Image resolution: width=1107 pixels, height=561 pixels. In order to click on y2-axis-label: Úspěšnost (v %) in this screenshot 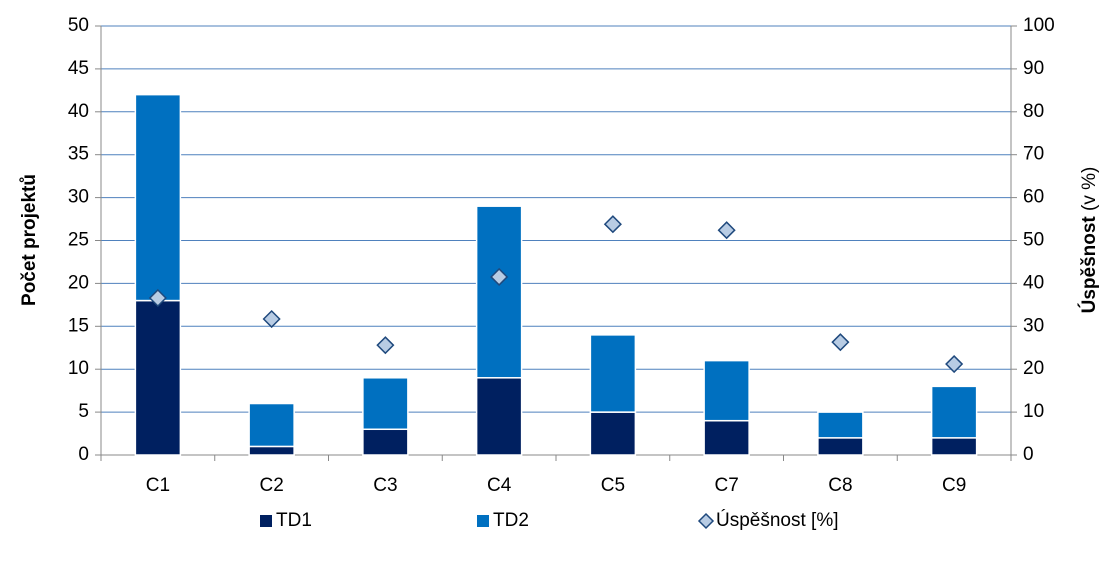, I will do `click(1089, 240)`.